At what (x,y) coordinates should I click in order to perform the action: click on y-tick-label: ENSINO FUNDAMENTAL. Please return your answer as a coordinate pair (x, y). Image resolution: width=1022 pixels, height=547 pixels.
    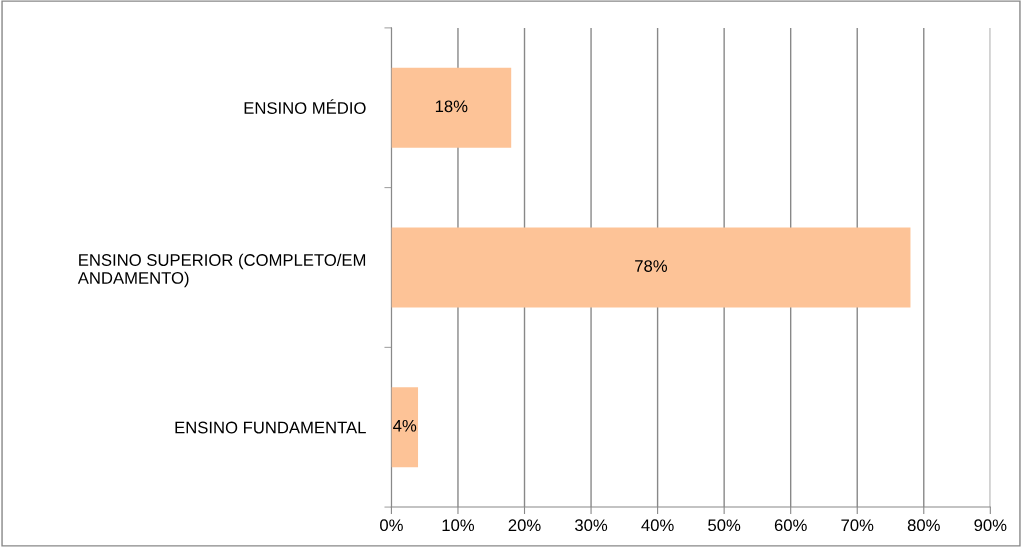
    Looking at the image, I should click on (270, 427).